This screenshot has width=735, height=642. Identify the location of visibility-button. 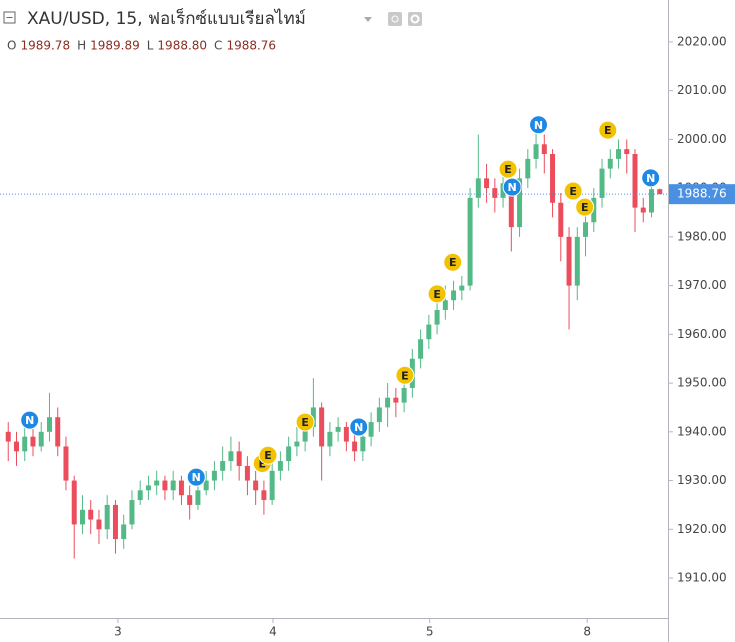
(395, 19).